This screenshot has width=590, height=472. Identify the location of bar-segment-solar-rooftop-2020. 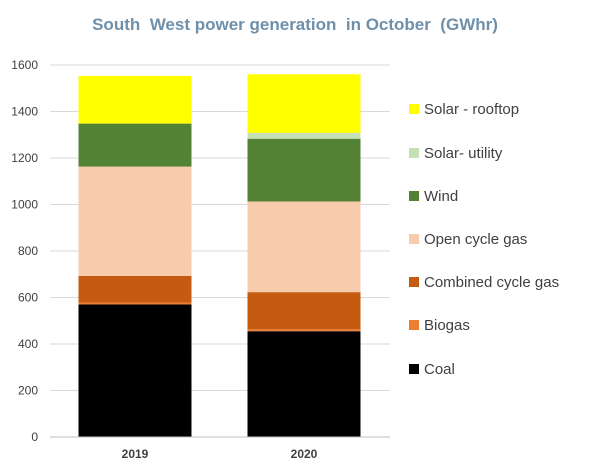
(304, 103).